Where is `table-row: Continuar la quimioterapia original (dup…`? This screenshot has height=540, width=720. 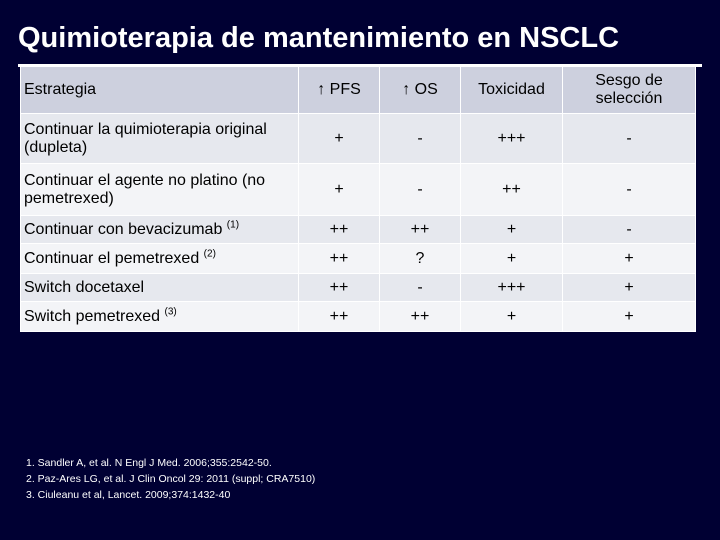 table-row: Continuar la quimioterapia original (dup… is located at coordinates (358, 138).